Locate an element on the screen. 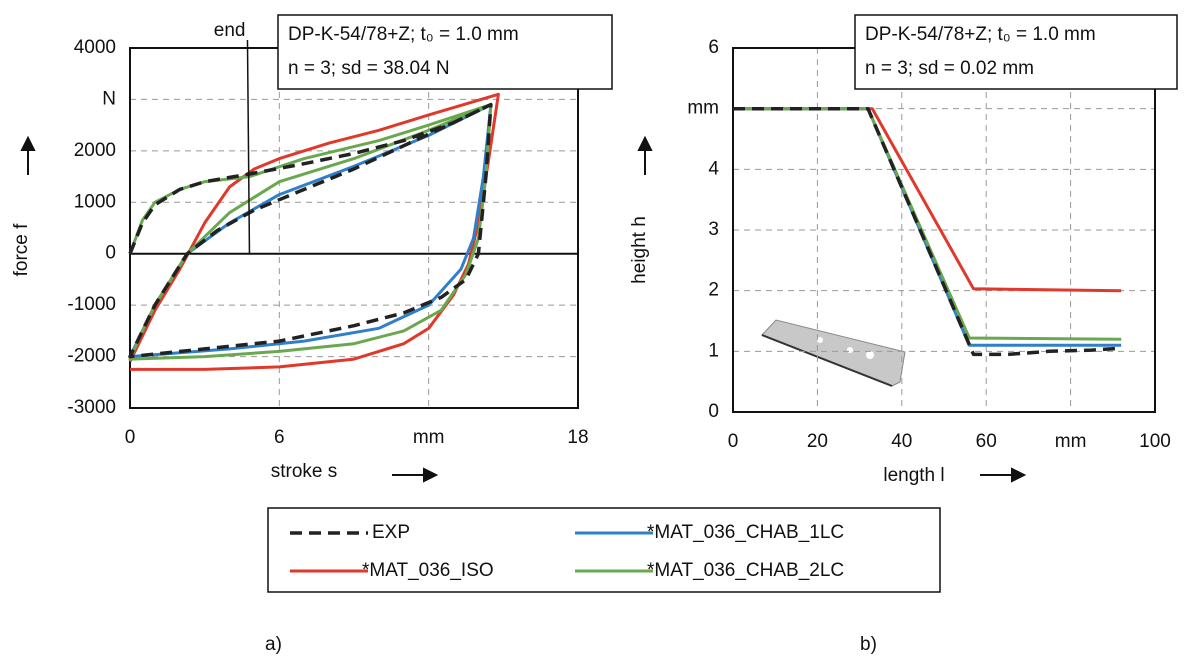  end-marker is located at coordinates (248, 146).